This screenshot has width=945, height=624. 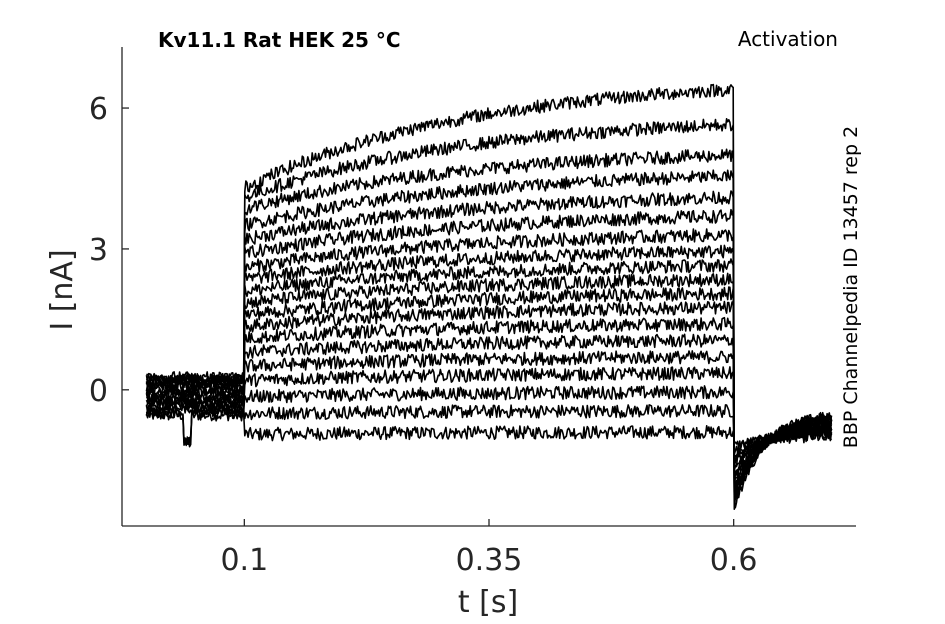 What do you see at coordinates (488, 602) in the screenshot?
I see `x-axis-label: t [s]` at bounding box center [488, 602].